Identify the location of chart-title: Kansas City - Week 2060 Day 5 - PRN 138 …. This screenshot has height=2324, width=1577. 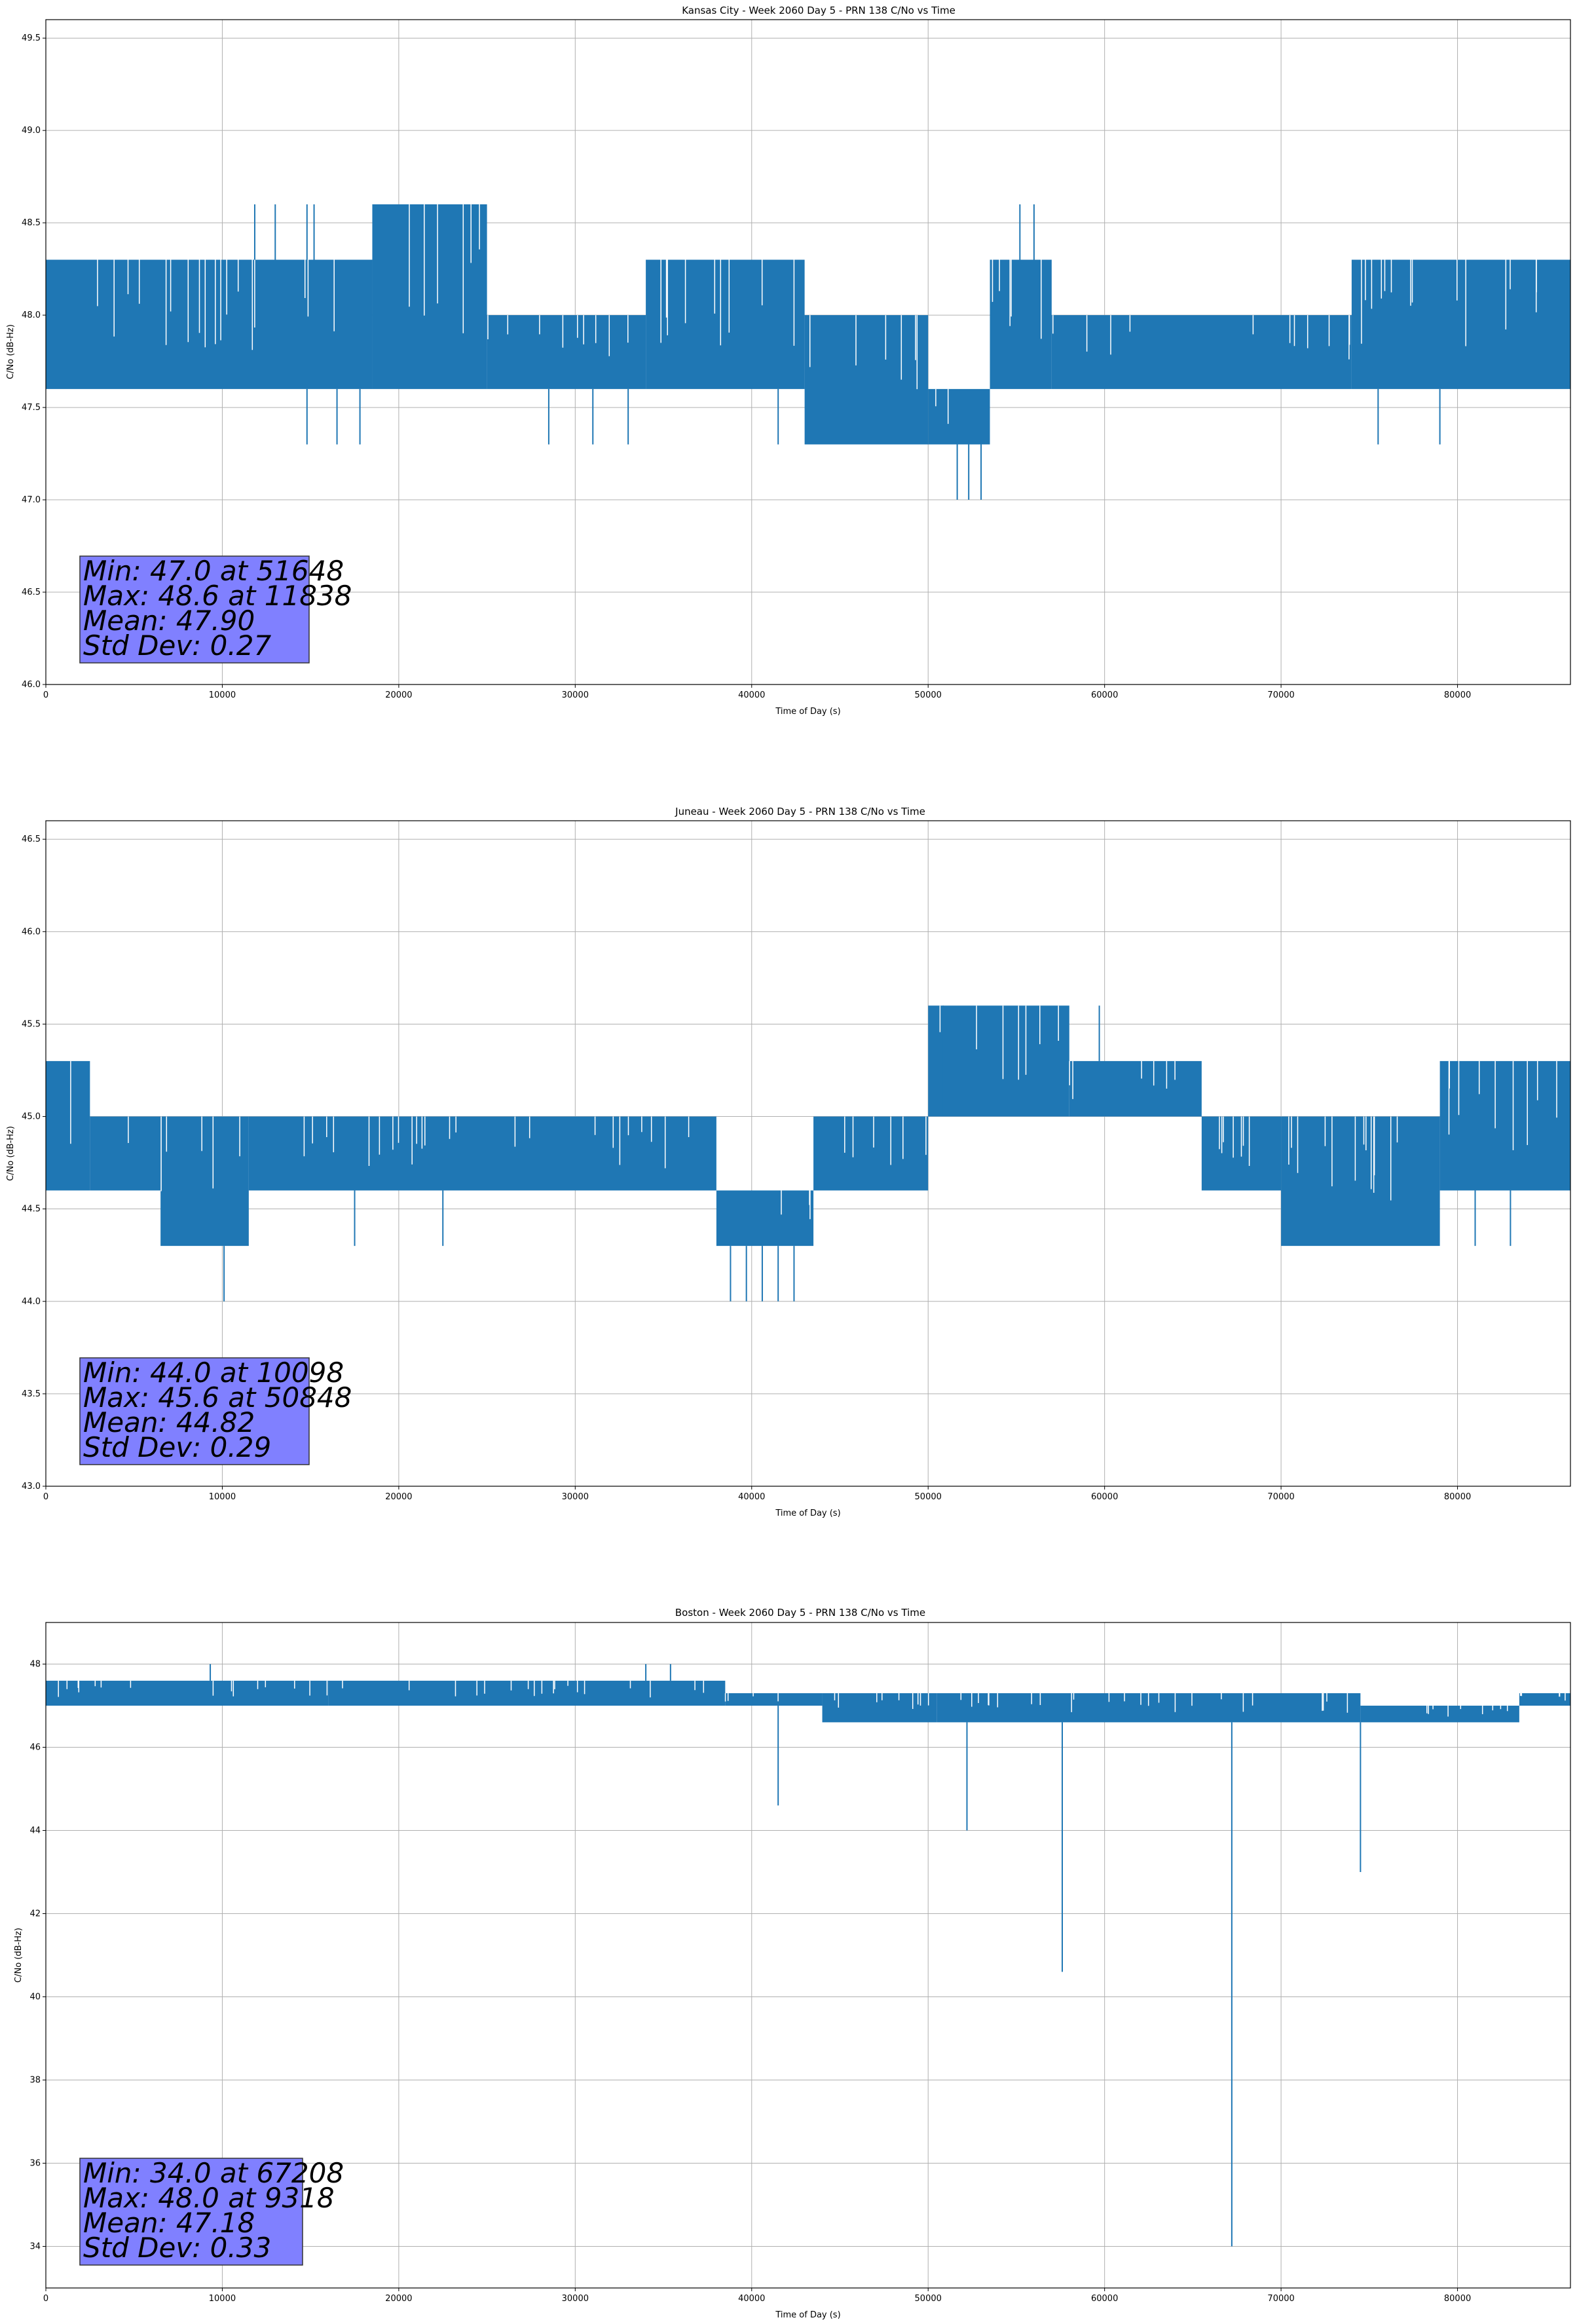
(818, 10).